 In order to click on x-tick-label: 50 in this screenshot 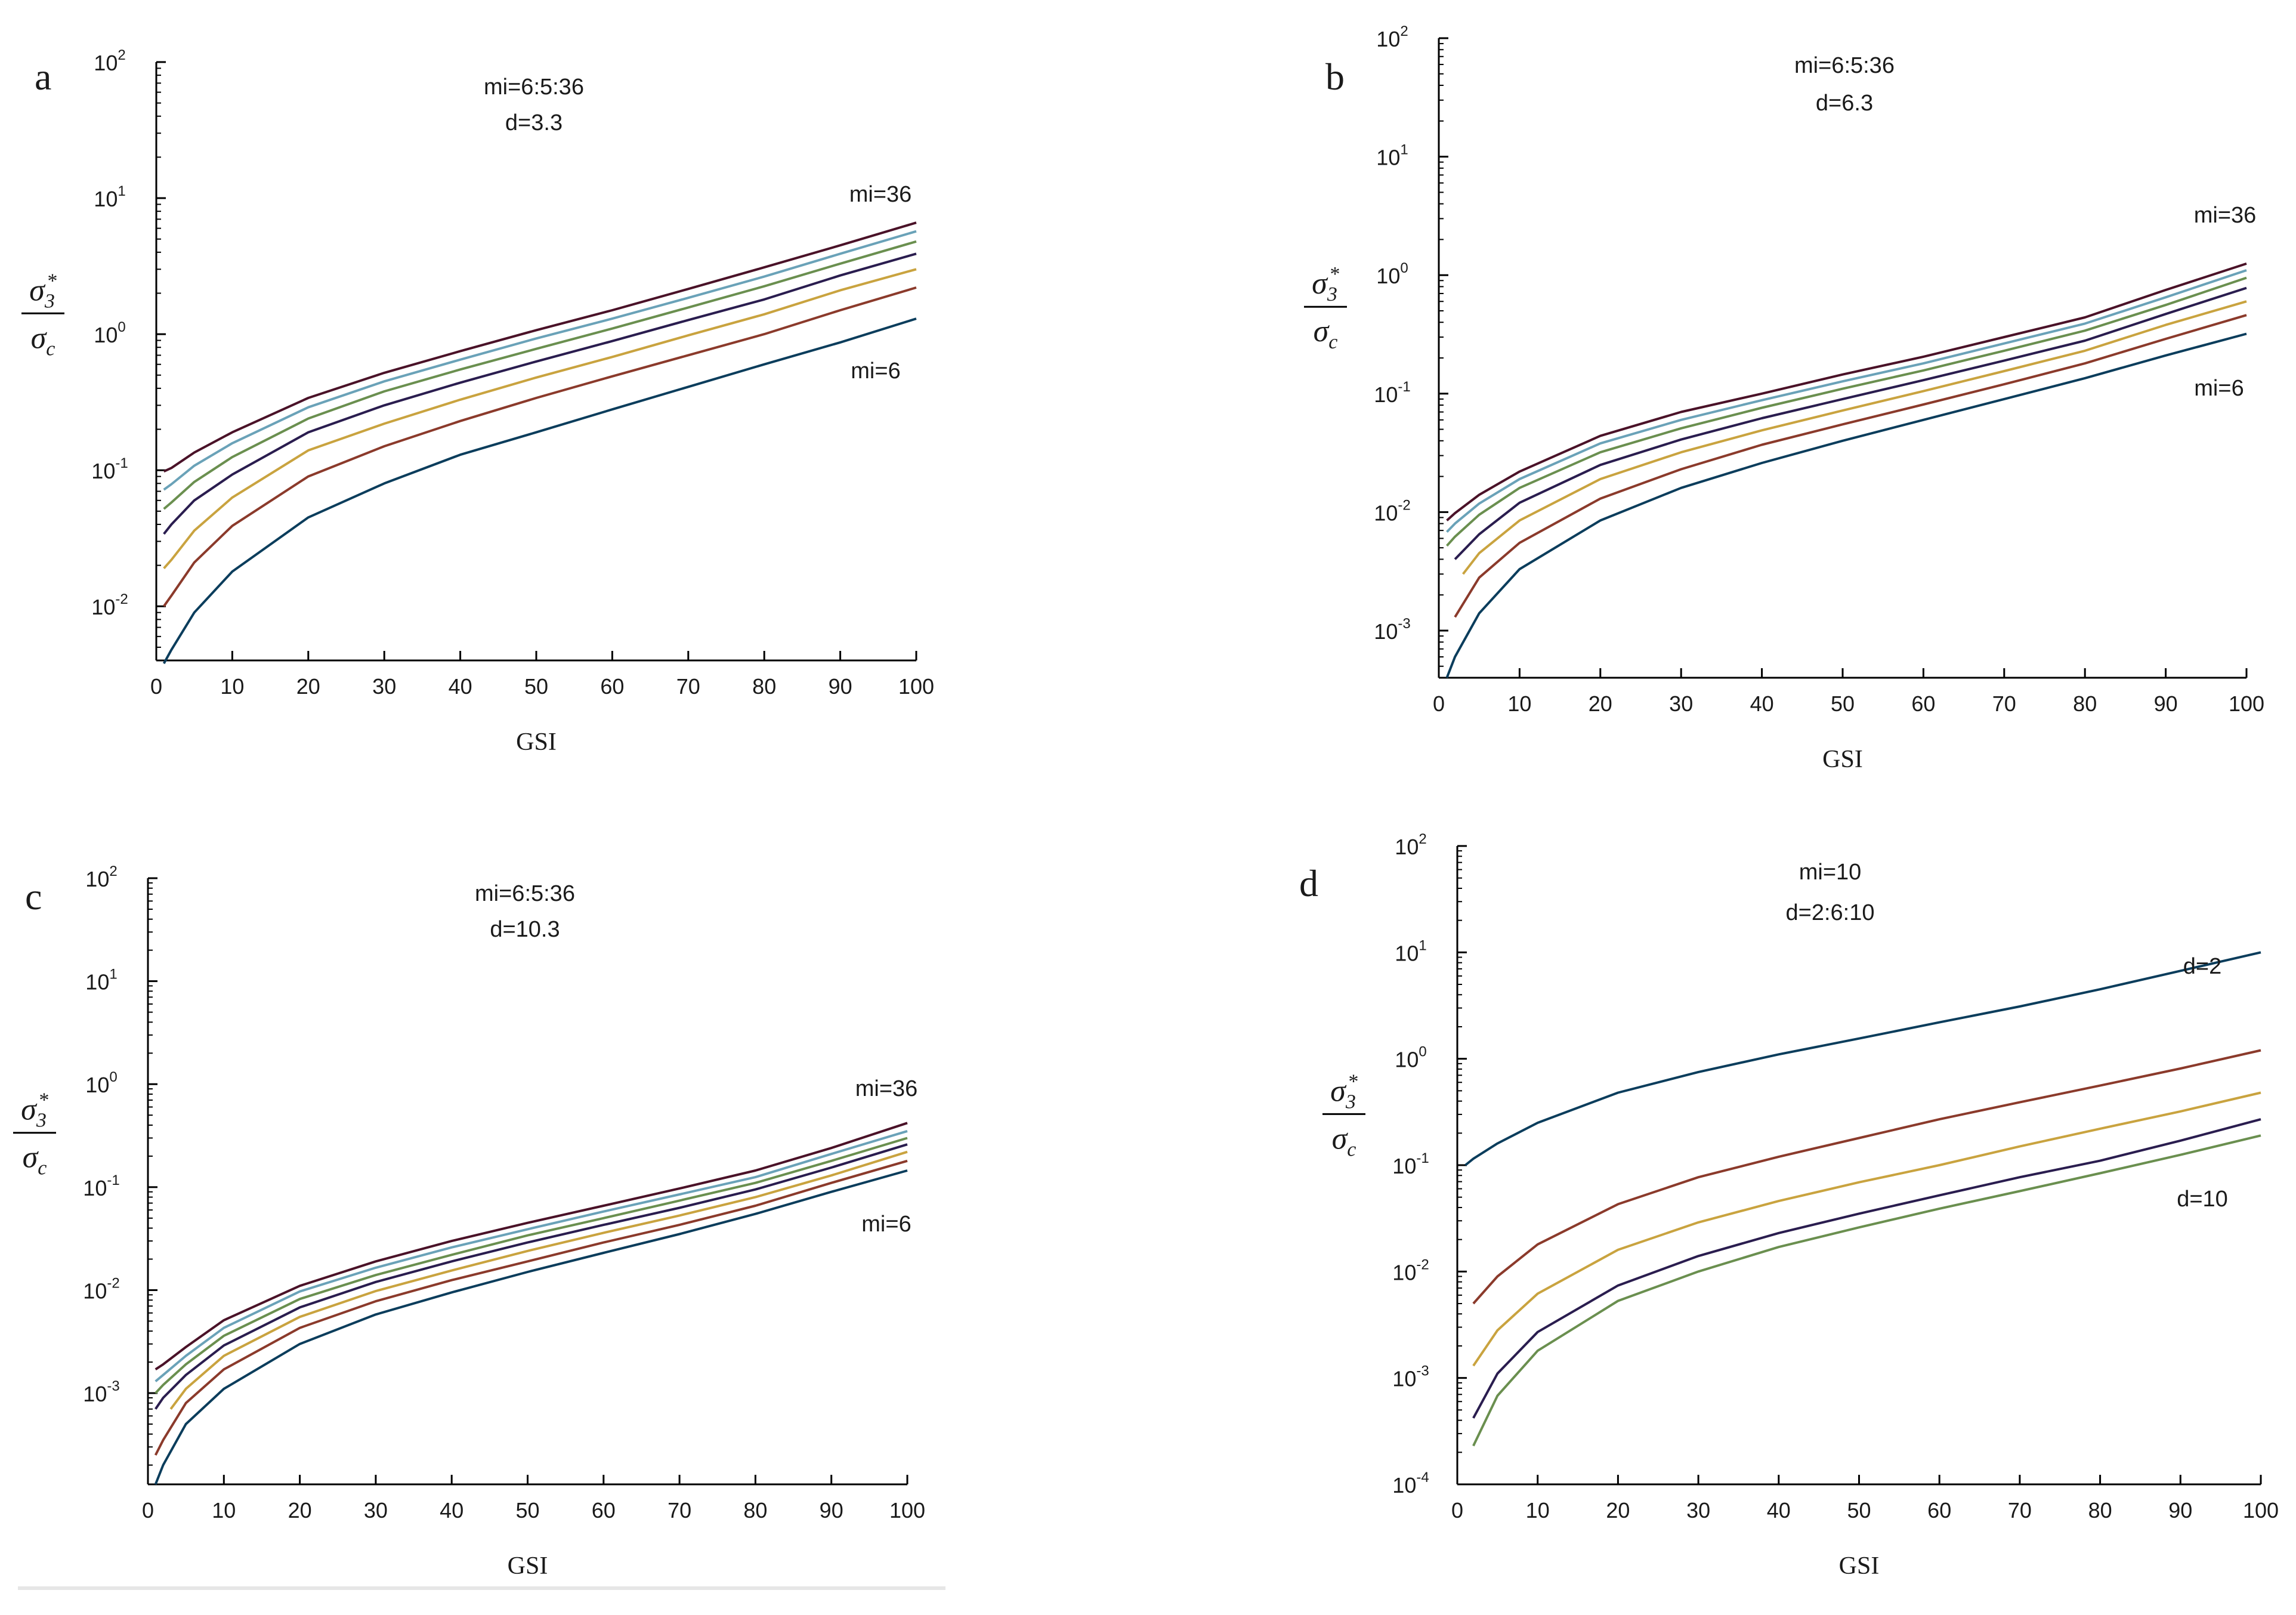, I will do `click(536, 686)`.